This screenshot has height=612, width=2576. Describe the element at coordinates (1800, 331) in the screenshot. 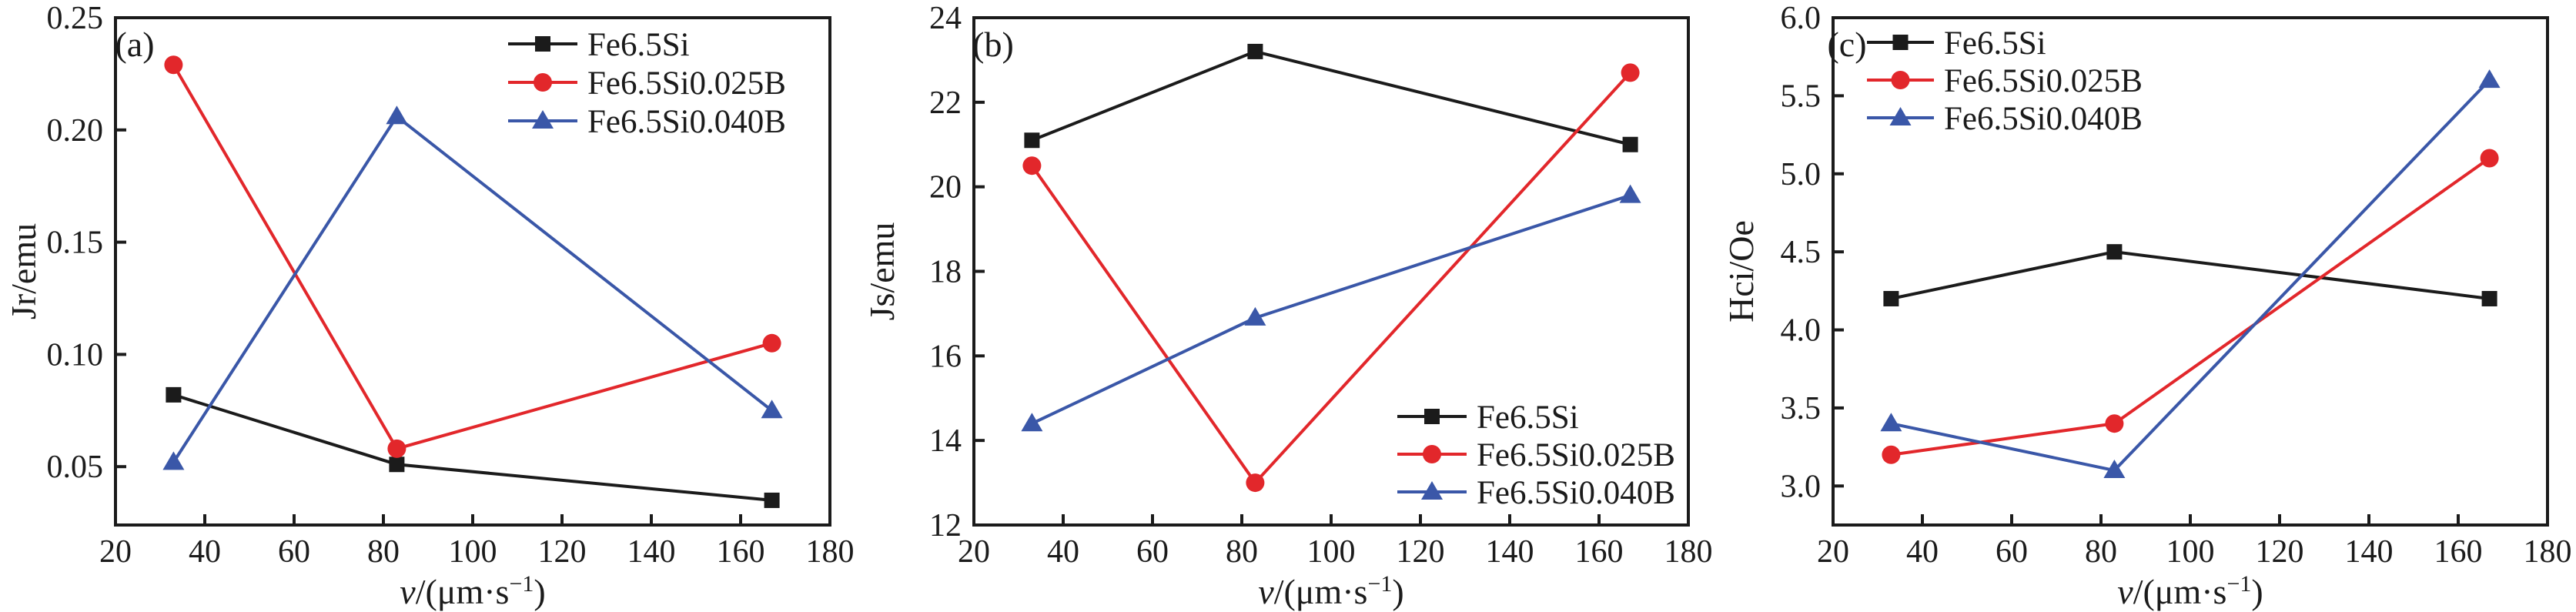

I see `y-tick-label: 4.0` at that location.